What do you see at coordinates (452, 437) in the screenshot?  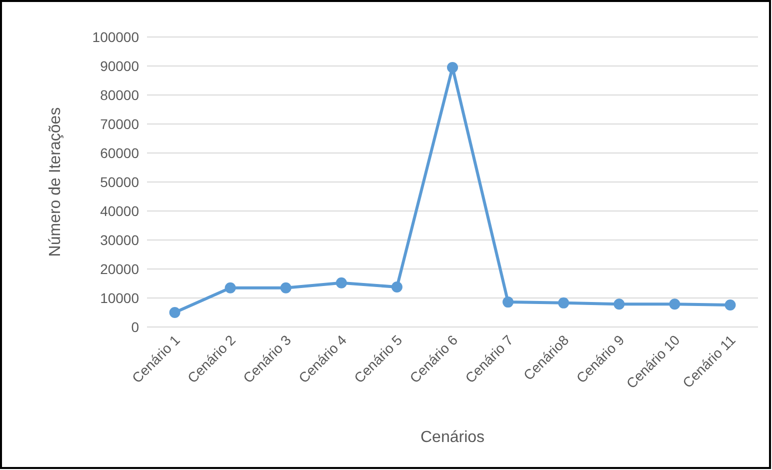 I see `x-axis-title: Cenários` at bounding box center [452, 437].